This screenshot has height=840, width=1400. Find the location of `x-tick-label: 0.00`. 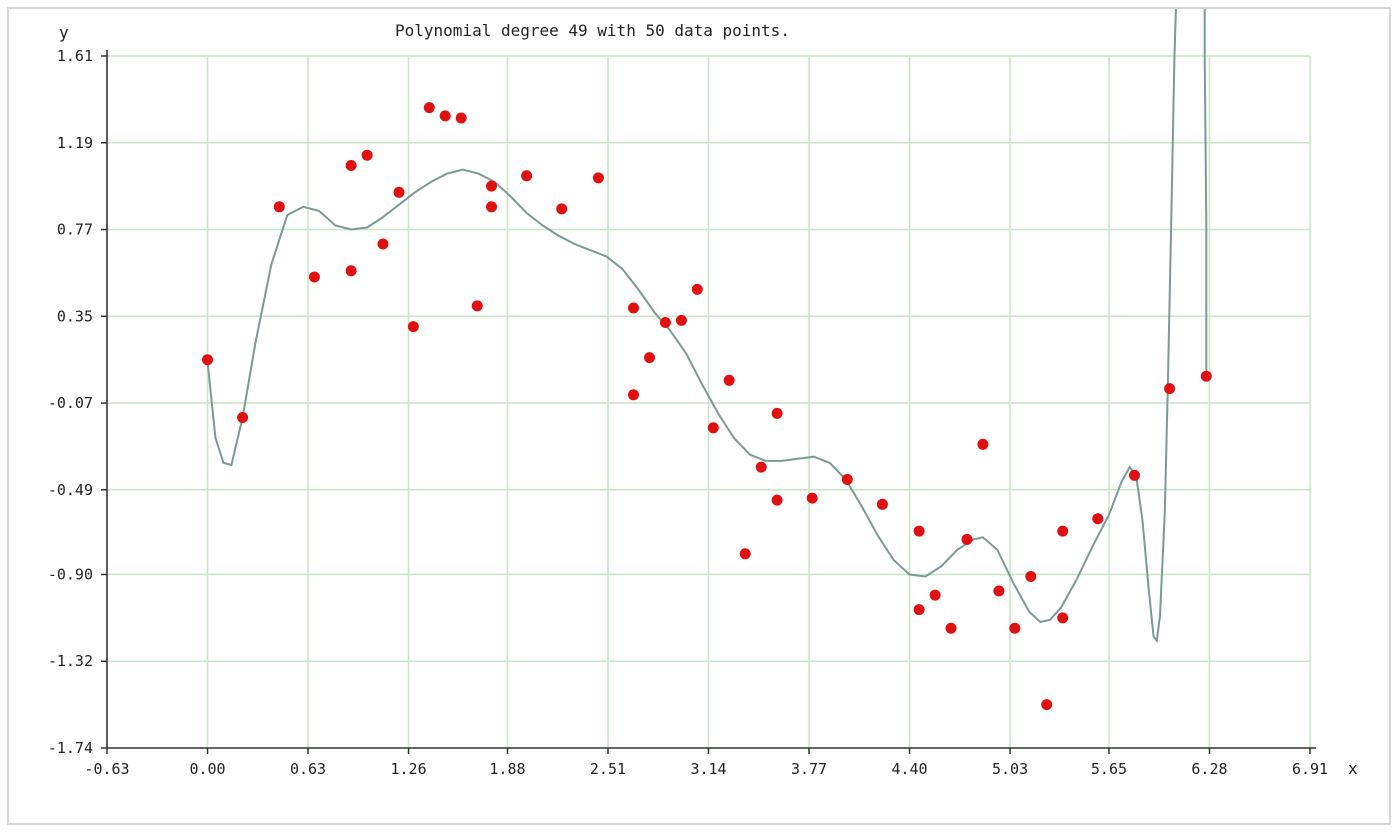

x-tick-label: 0.00 is located at coordinates (207, 769).